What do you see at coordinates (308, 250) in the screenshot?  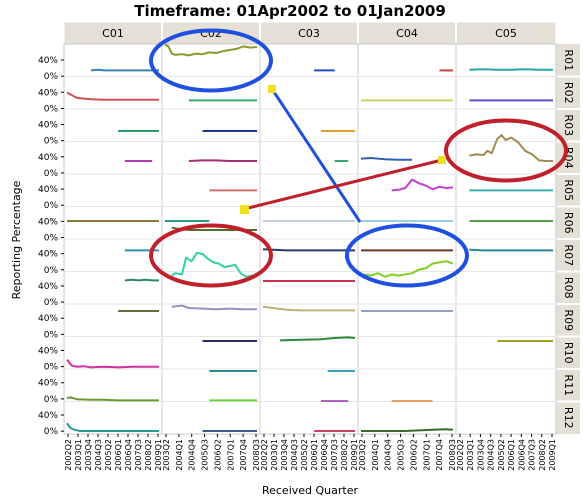 I see `series-line-r7-c3` at bounding box center [308, 250].